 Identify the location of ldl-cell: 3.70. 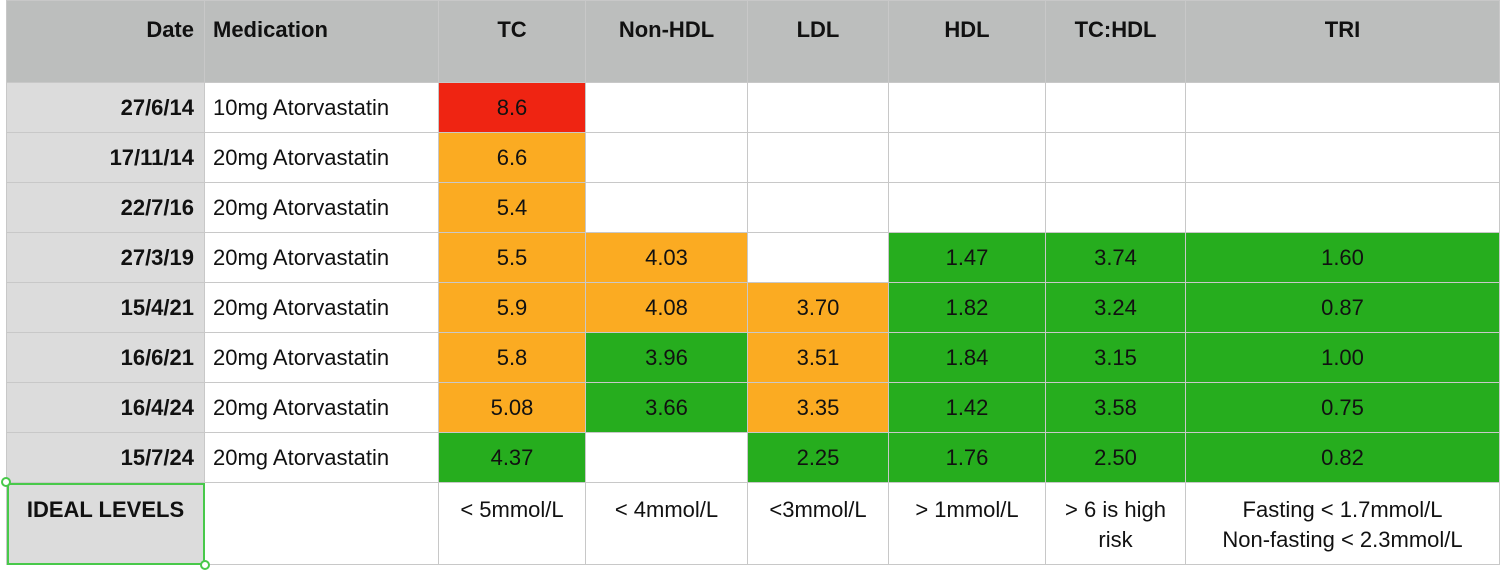
(818, 307).